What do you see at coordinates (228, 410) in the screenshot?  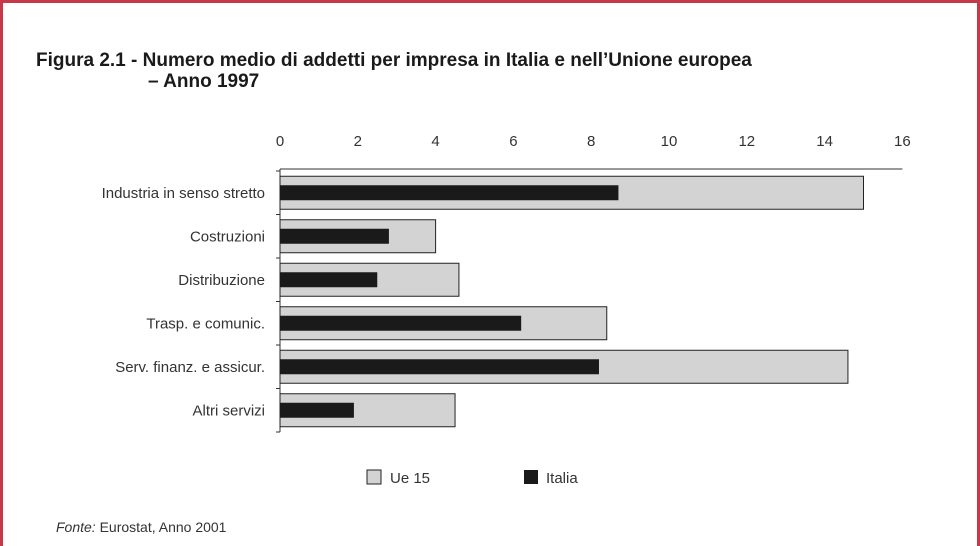 I see `category-label: Altri servizi` at bounding box center [228, 410].